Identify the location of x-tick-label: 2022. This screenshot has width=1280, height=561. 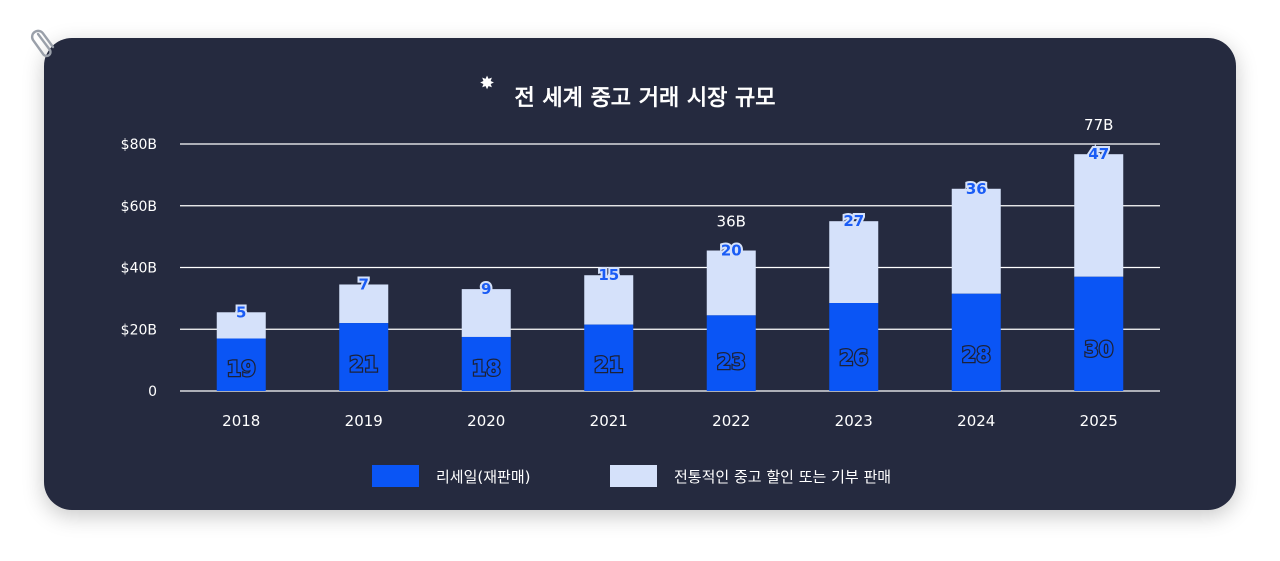
(731, 421).